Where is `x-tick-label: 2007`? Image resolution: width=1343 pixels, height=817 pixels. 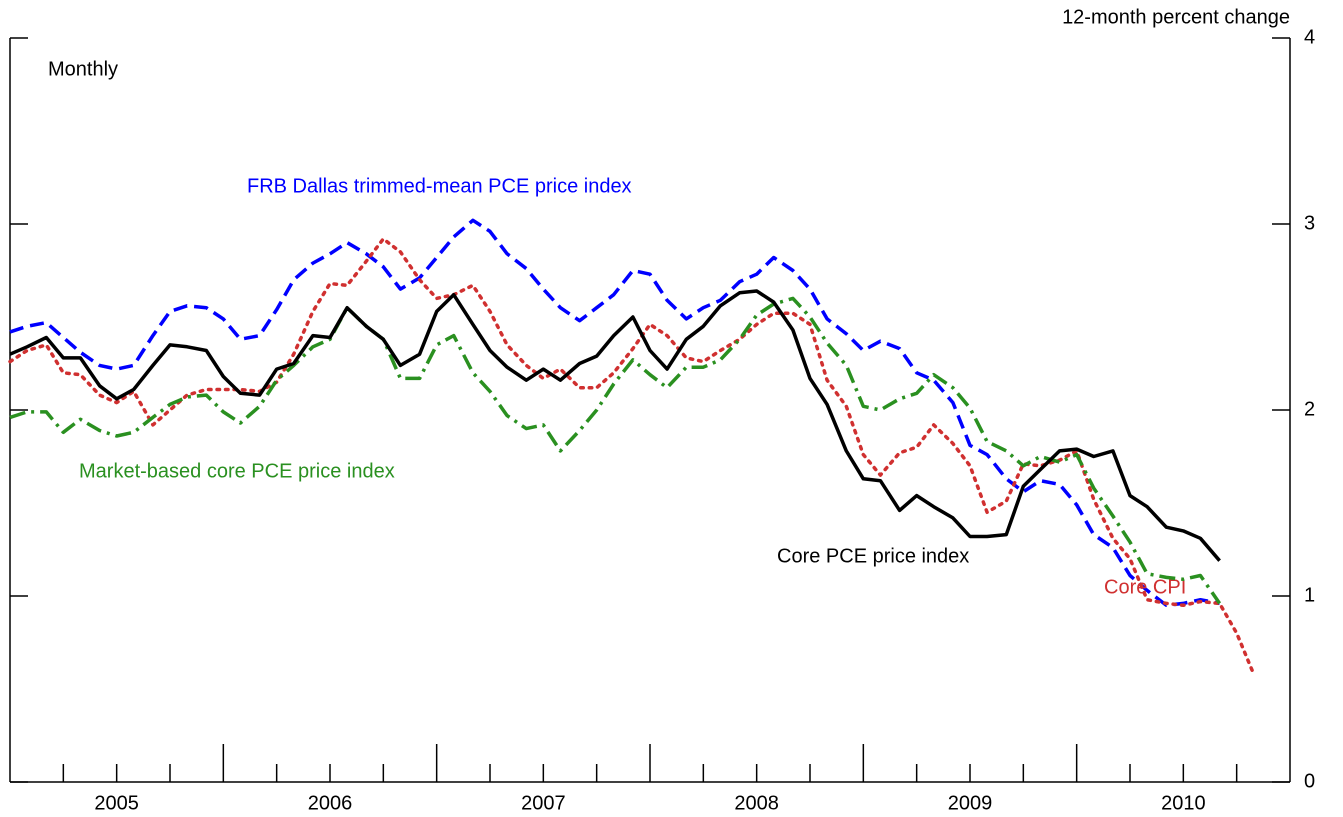 x-tick-label: 2007 is located at coordinates (543, 803).